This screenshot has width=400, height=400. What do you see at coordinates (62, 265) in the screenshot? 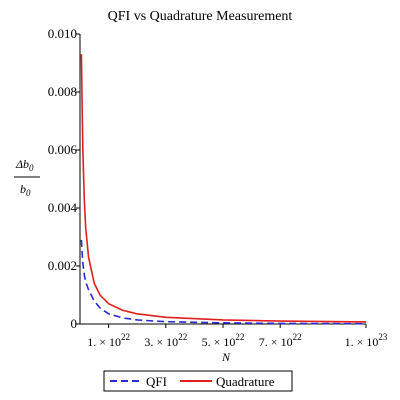
I see `y-tick-label: 0.002` at bounding box center [62, 265].